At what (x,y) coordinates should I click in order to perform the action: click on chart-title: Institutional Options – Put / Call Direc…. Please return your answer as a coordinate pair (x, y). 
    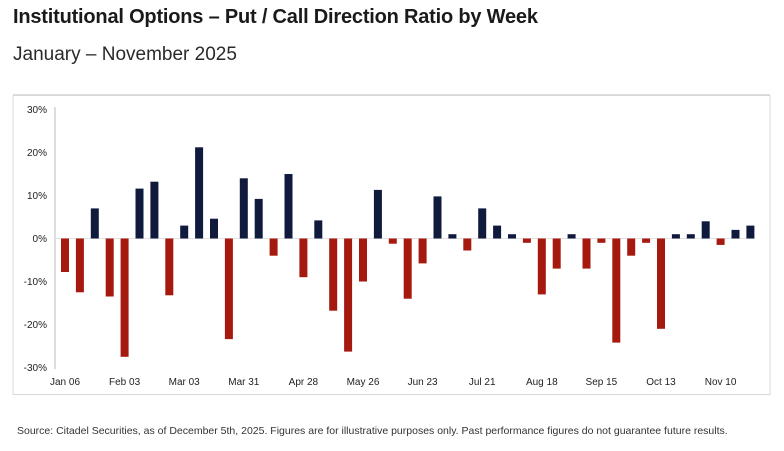
    Looking at the image, I should click on (275, 17).